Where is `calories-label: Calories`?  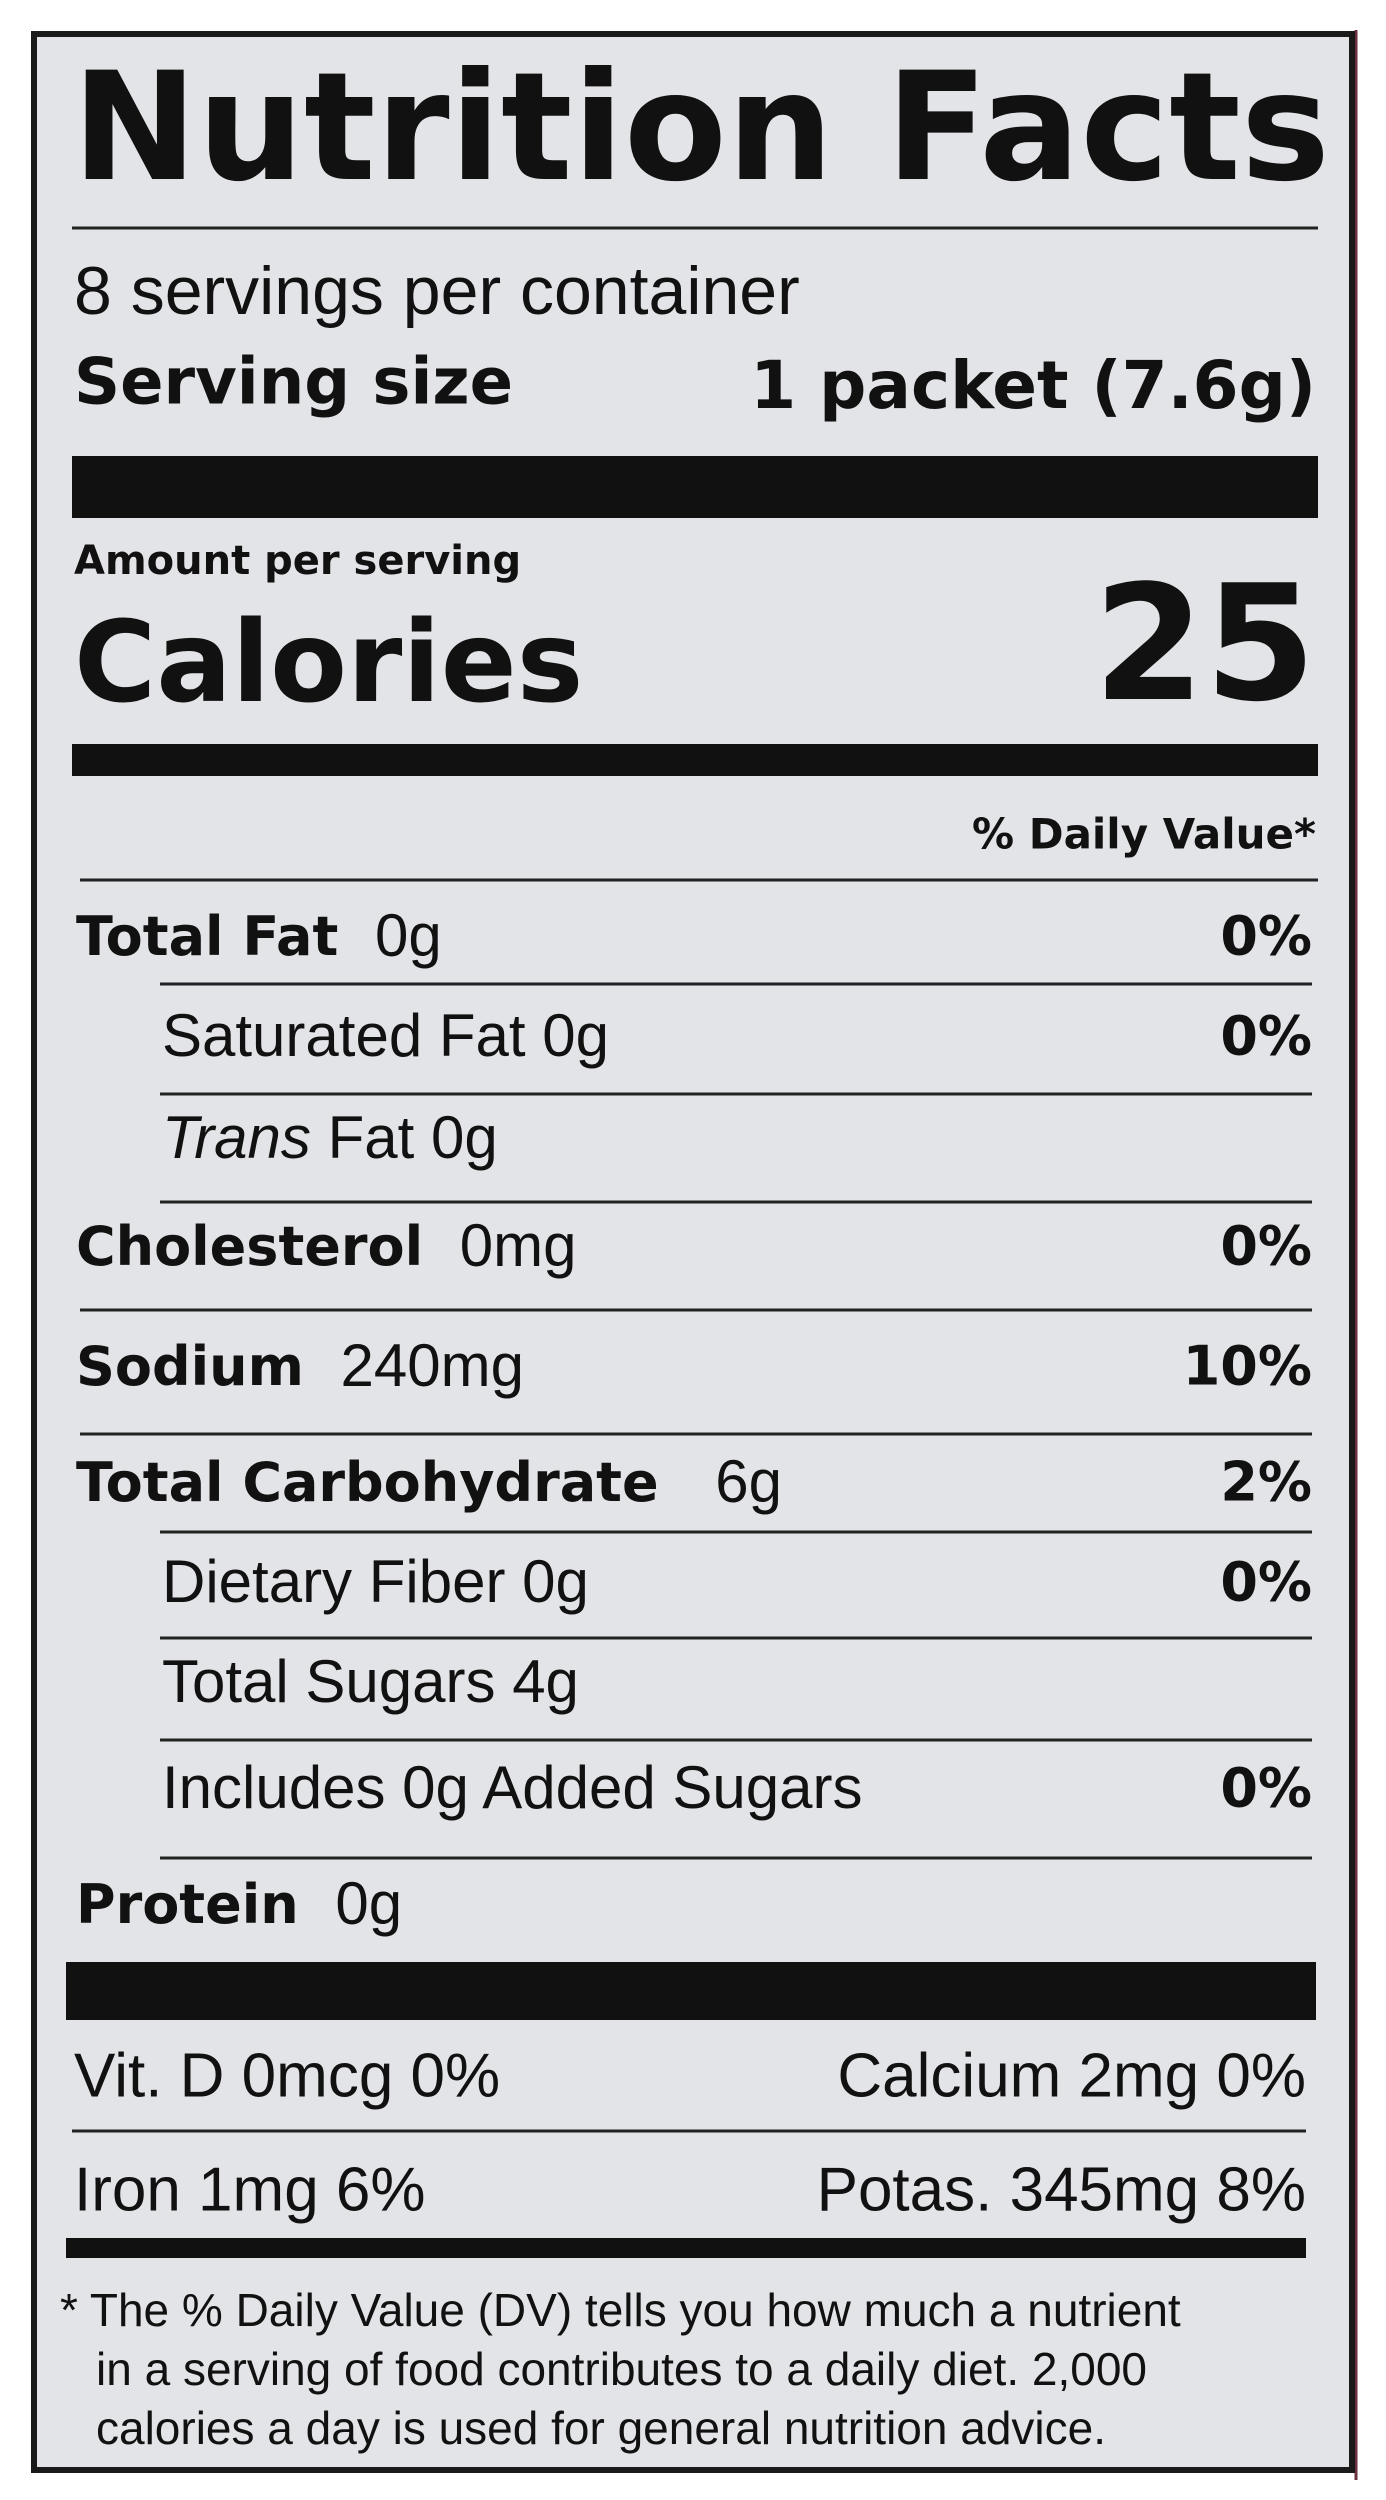 calories-label: Calories is located at coordinates (328, 663).